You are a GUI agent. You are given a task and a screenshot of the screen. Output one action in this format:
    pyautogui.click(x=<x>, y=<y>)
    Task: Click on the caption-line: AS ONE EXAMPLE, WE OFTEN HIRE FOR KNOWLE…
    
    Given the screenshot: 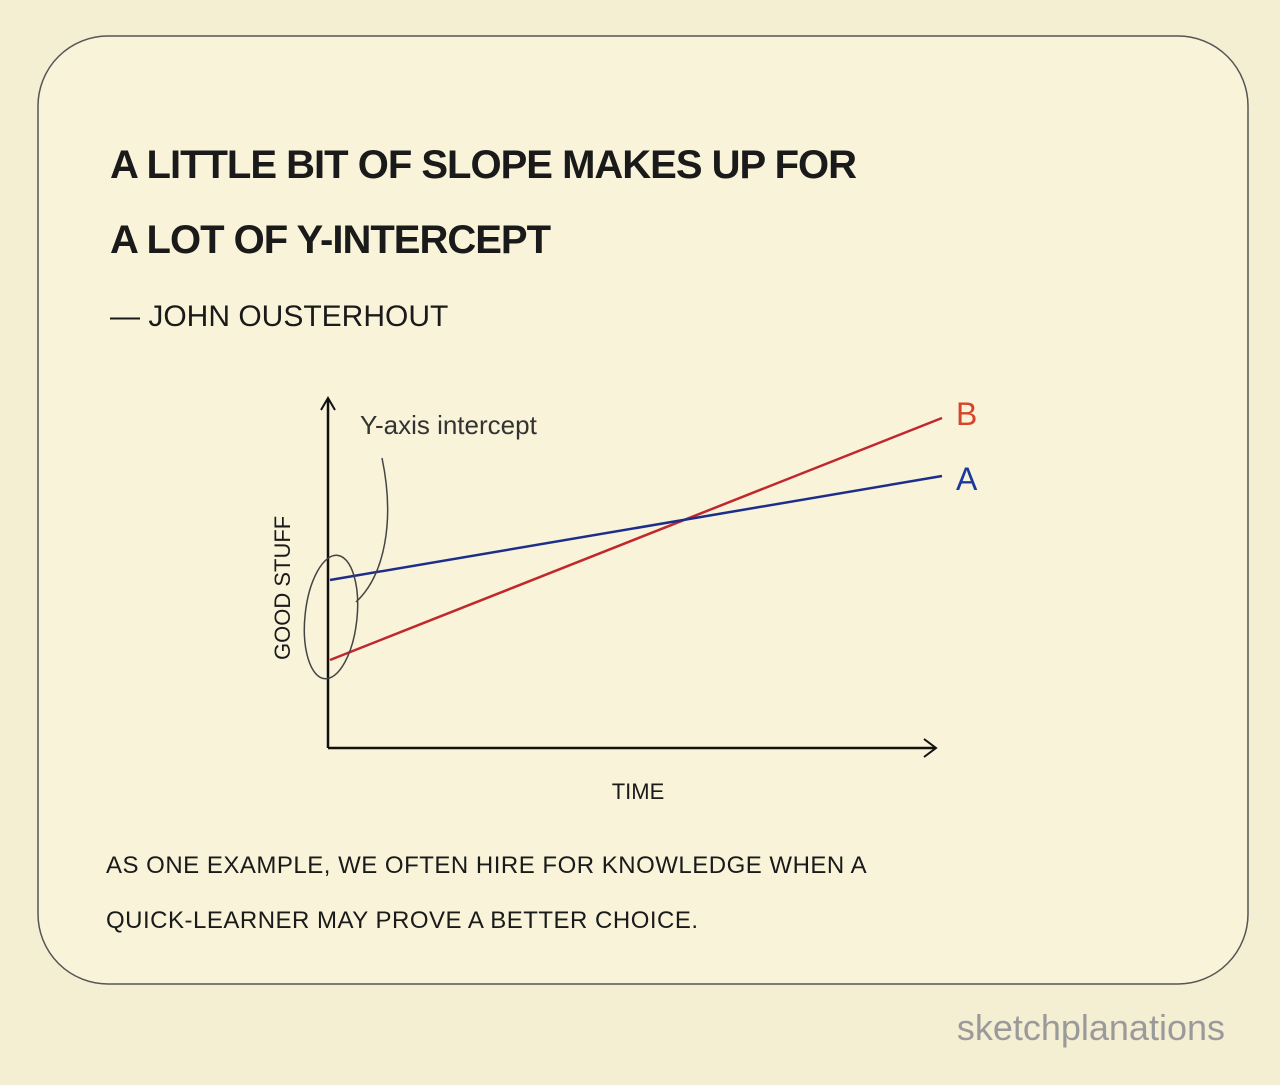 What is the action you would take?
    pyautogui.click(x=486, y=865)
    